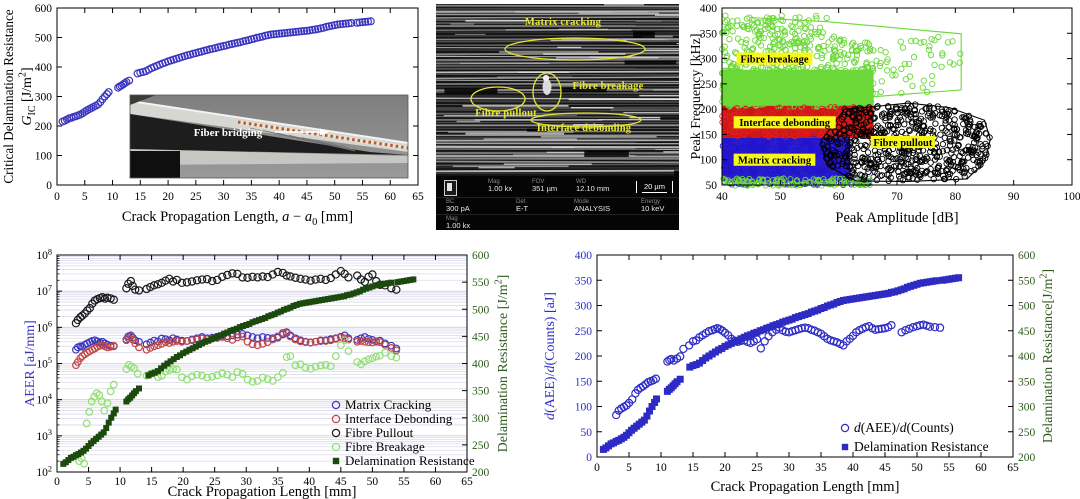 The width and height of the screenshot is (1080, 499). What do you see at coordinates (902, 142) in the screenshot?
I see `region-label-box` at bounding box center [902, 142].